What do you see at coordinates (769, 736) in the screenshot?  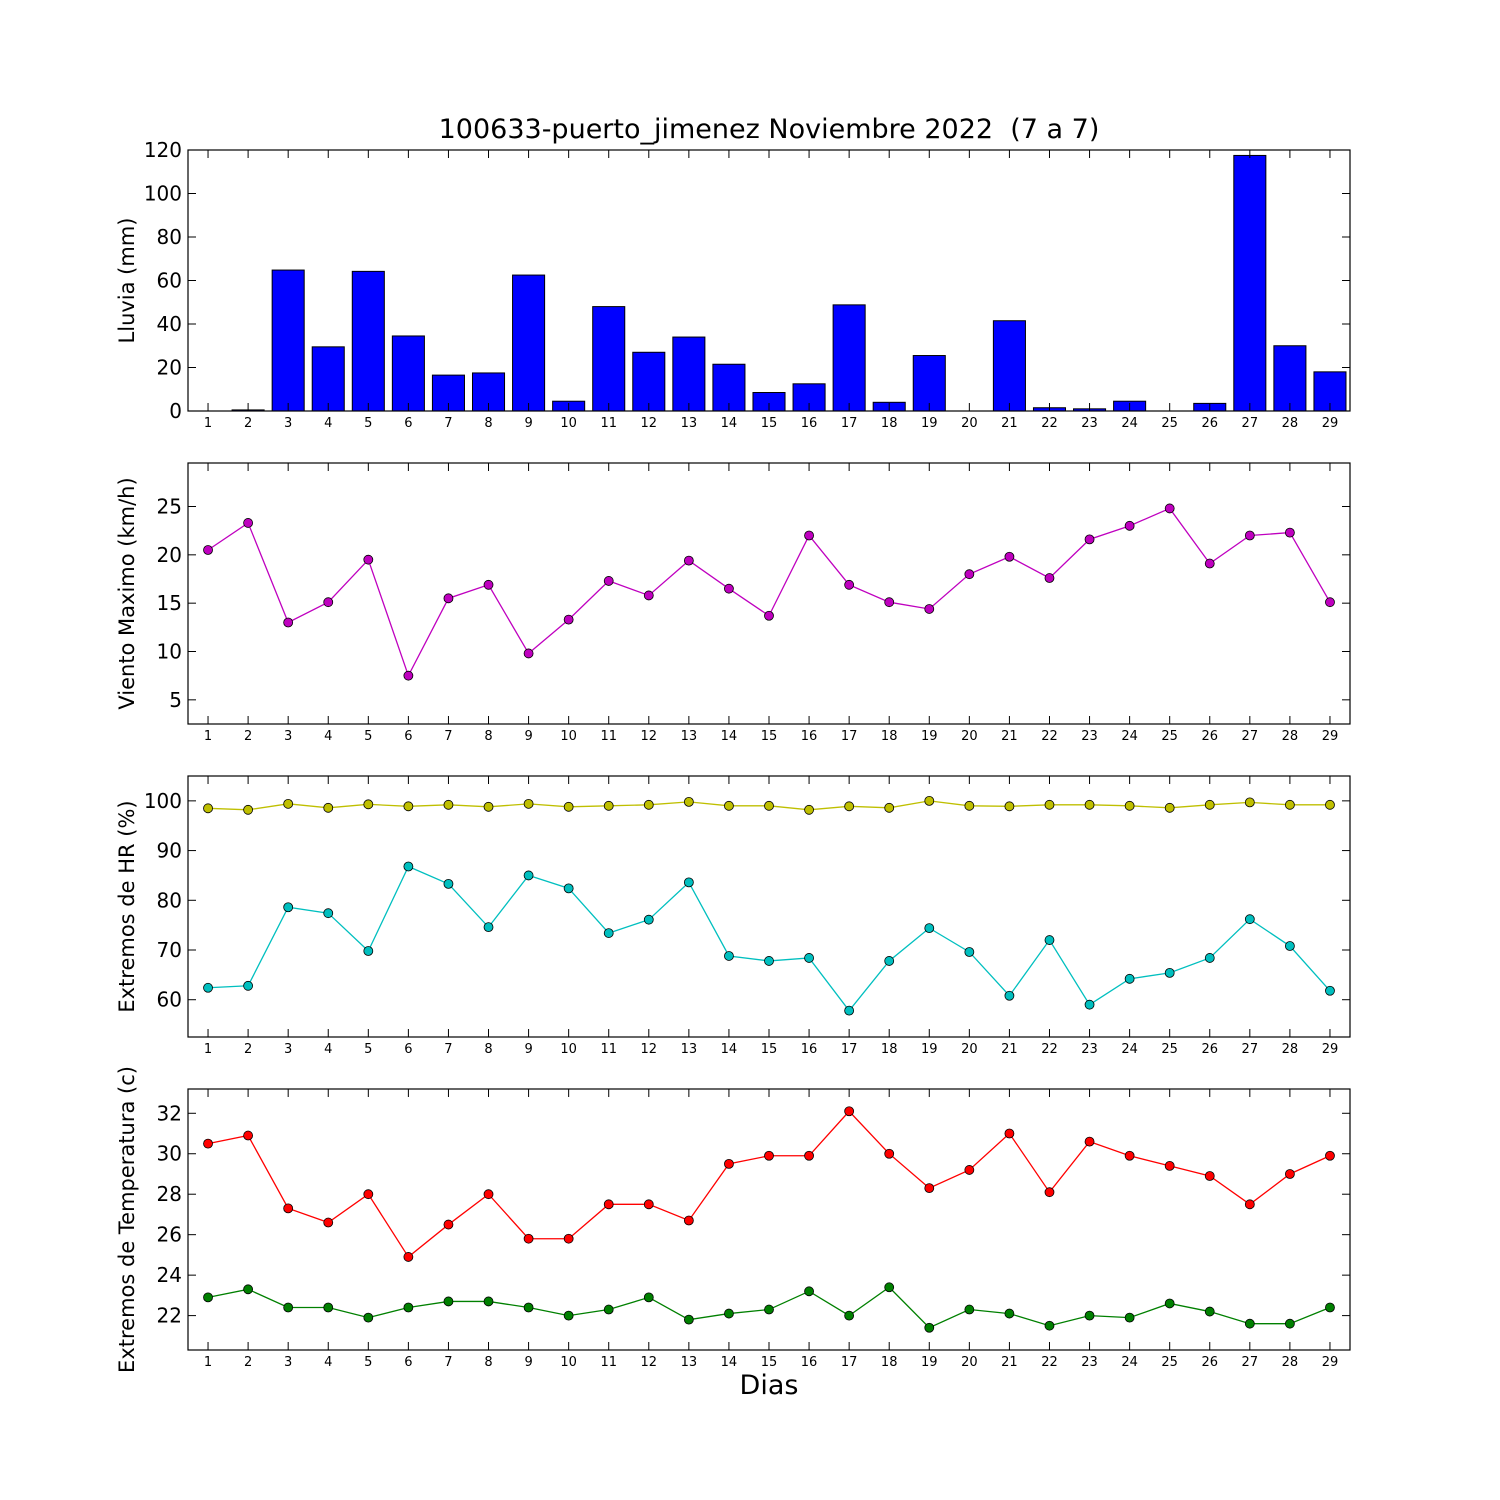 I see `x-tick-label: 15` at bounding box center [769, 736].